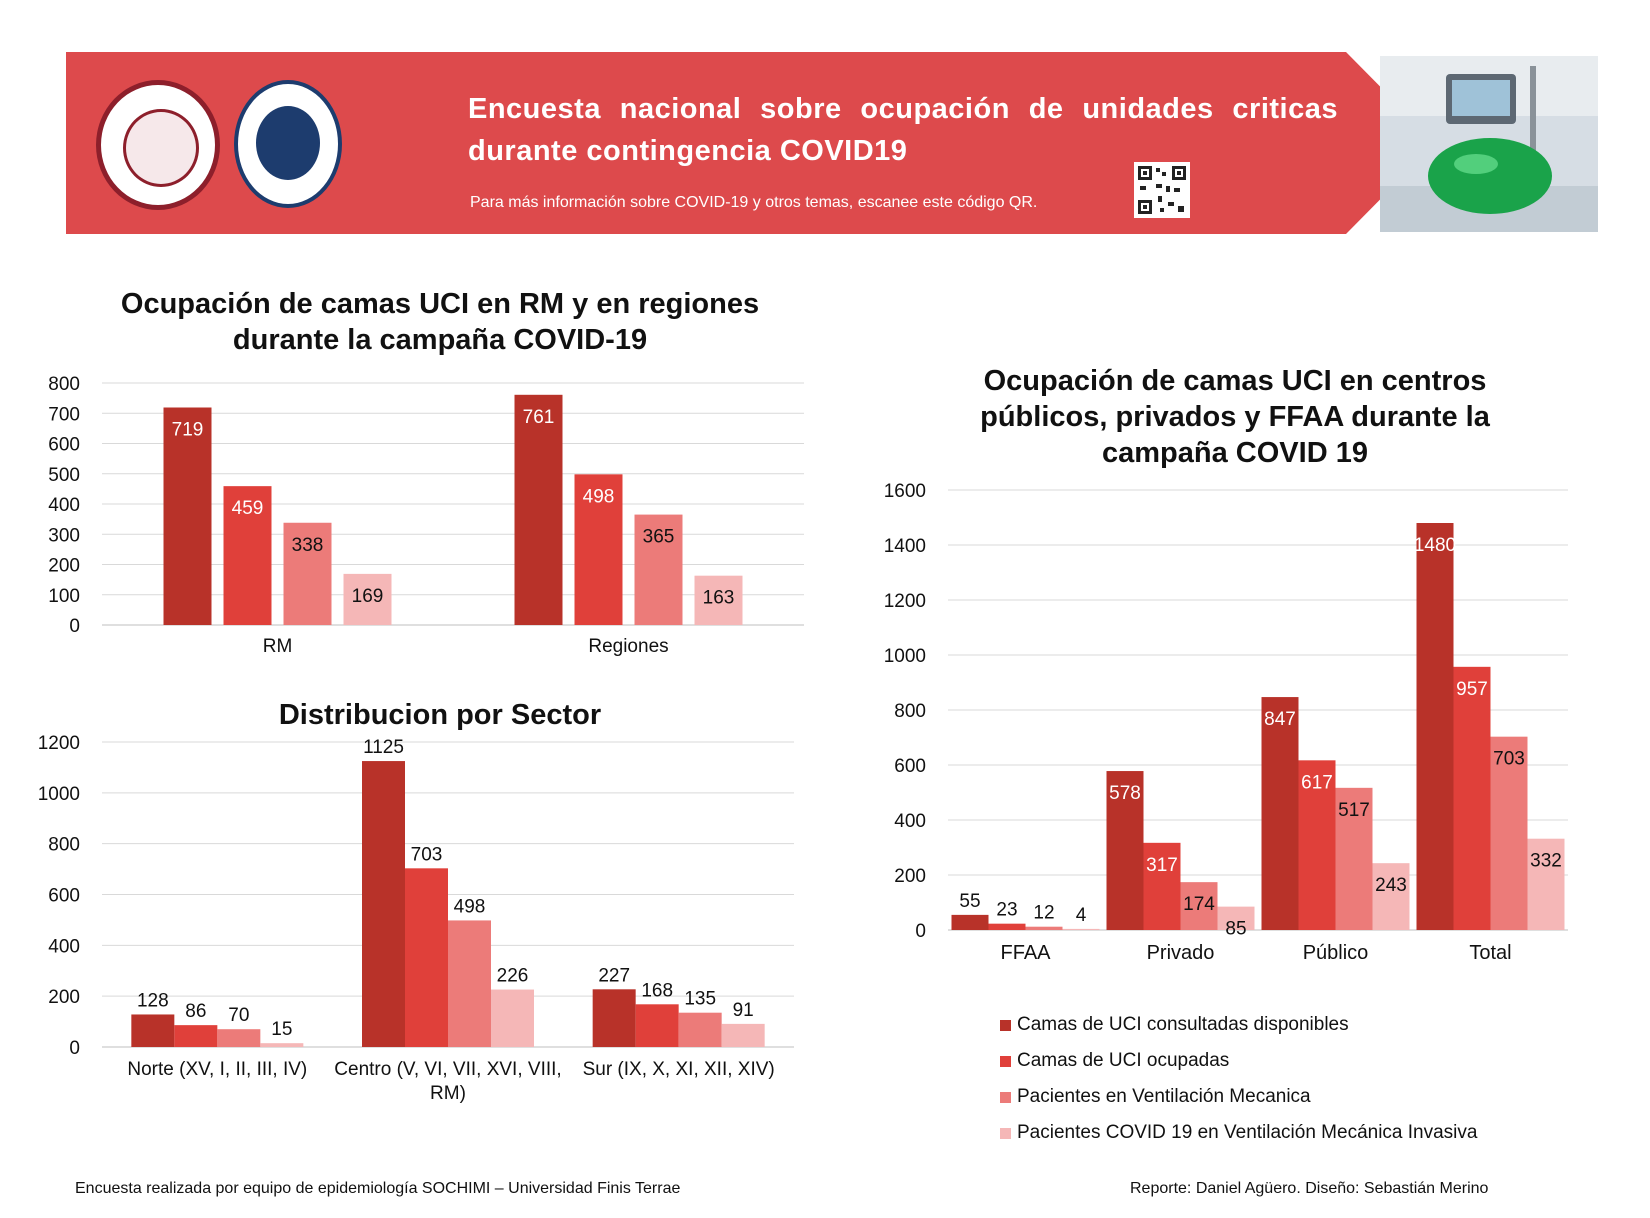 This screenshot has width=1650, height=1218. What do you see at coordinates (1125, 793) in the screenshot?
I see `data-label: 578` at bounding box center [1125, 793].